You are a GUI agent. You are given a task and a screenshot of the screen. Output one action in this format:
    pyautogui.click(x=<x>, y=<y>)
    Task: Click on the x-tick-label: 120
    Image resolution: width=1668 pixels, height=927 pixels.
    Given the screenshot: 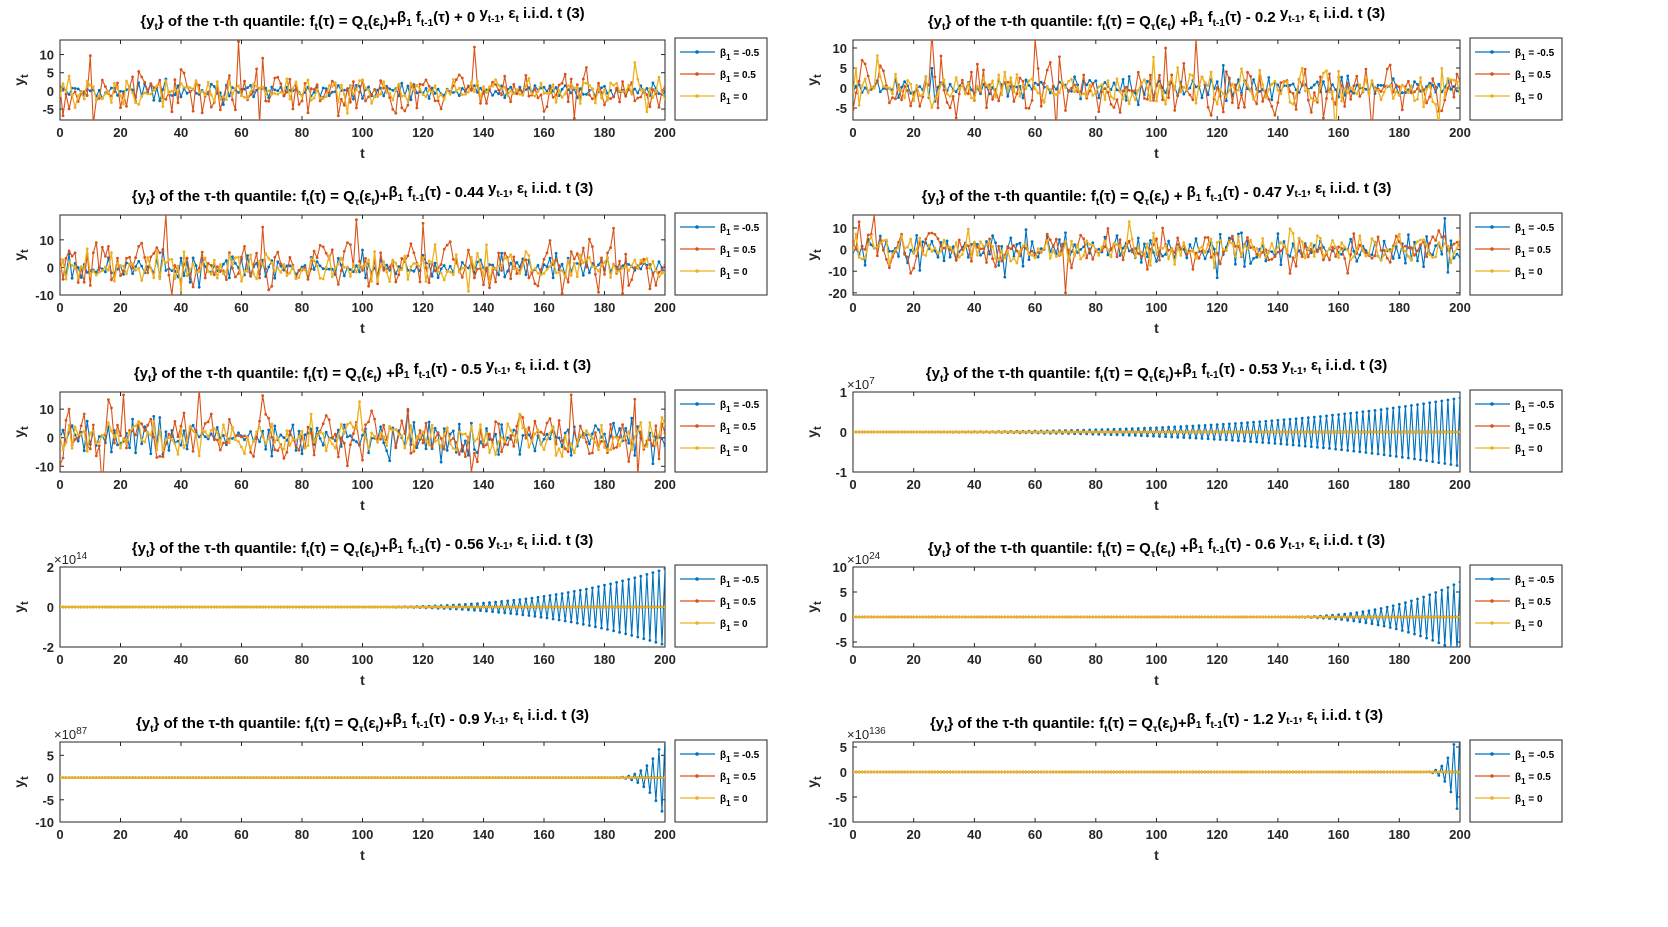 What is the action you would take?
    pyautogui.click(x=423, y=132)
    